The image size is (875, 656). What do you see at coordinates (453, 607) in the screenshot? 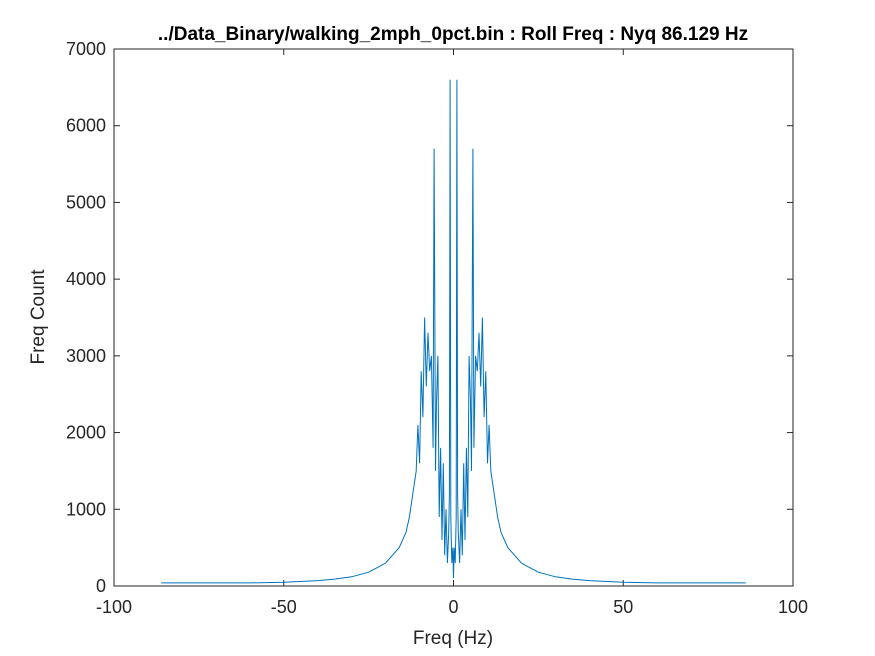
I see `x-tick-label: 0` at bounding box center [453, 607].